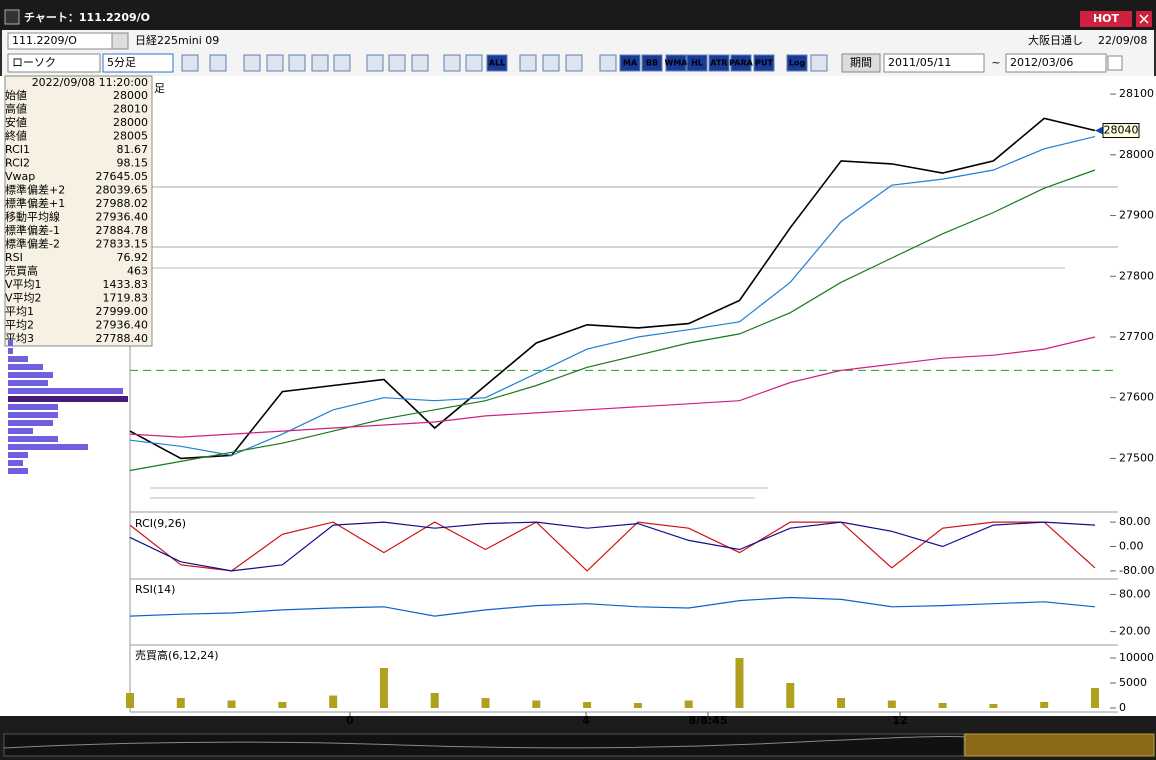 The width and height of the screenshot is (1156, 760). Describe the element at coordinates (19, 311) in the screenshot. I see `info-label: 平均1` at that location.